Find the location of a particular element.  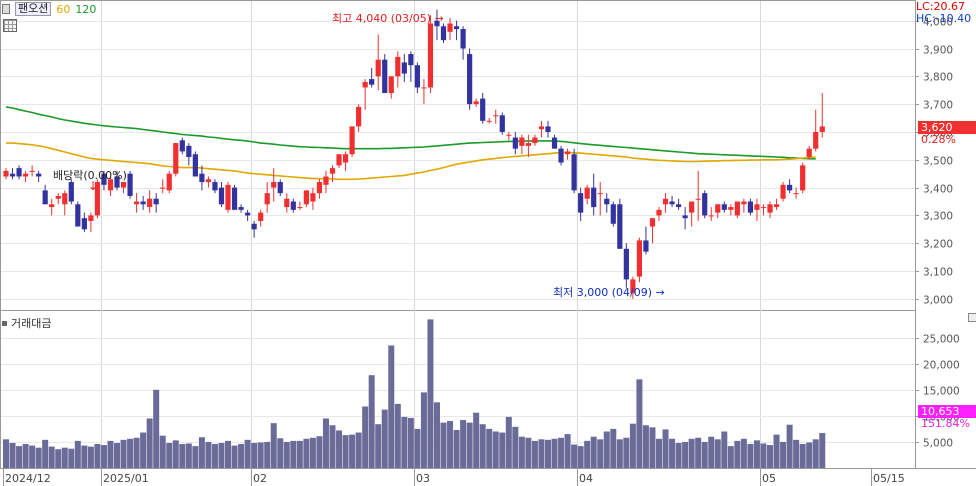

current-price-badge: 3,620 is located at coordinates (947, 127).